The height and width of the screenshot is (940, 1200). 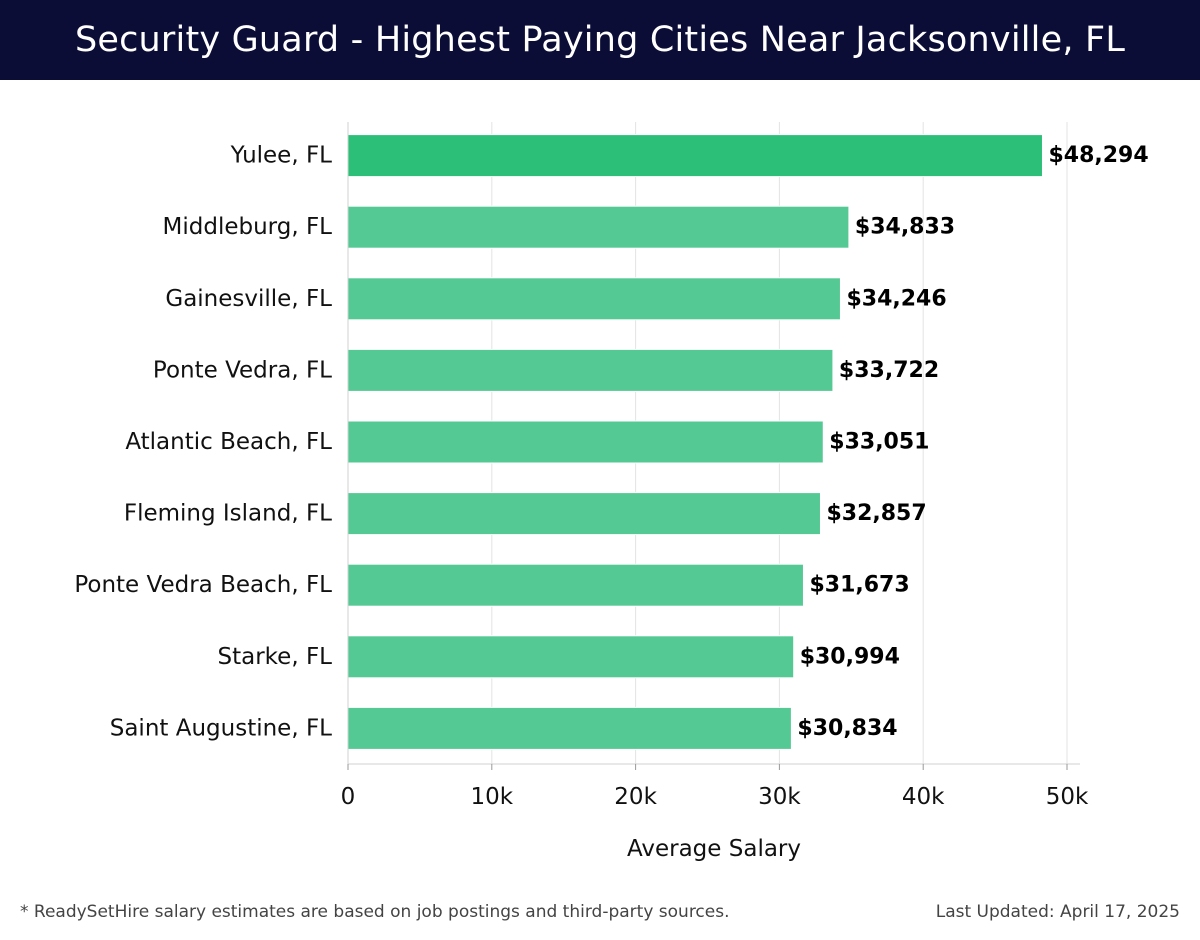 I want to click on category-label: Ponte Vedra, FL, so click(x=242, y=370).